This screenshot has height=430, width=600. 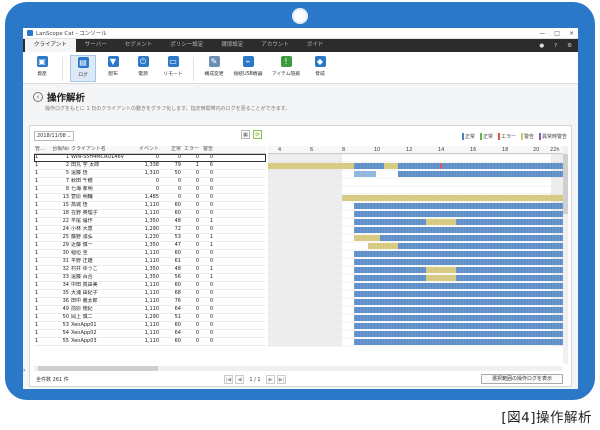 I want to click on table-cell: 遠藤 百合, so click(x=82, y=277).